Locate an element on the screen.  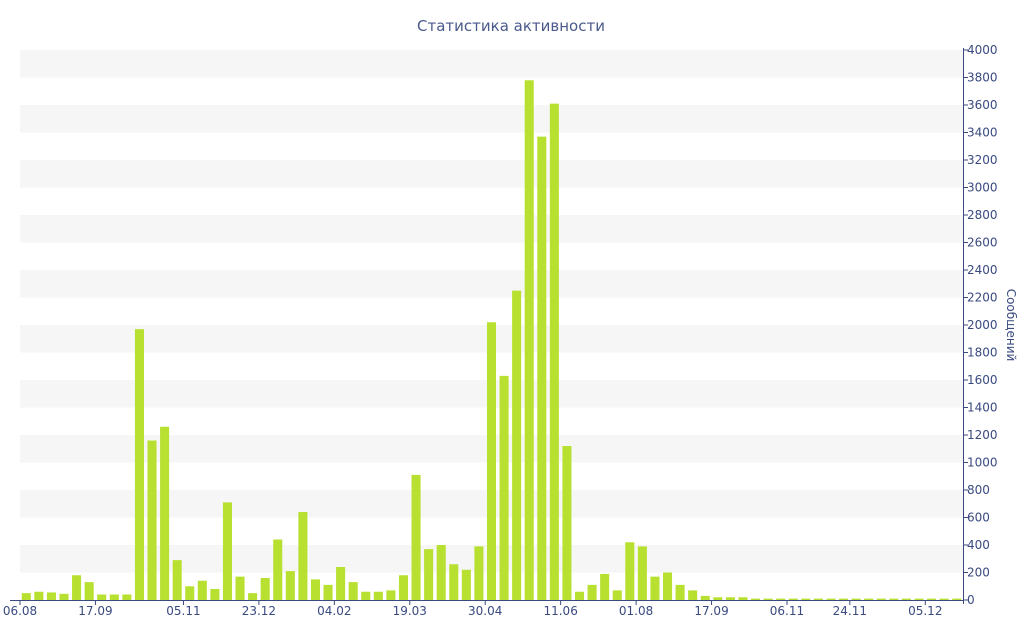
x-tick-label: 30.04 is located at coordinates (485, 611).